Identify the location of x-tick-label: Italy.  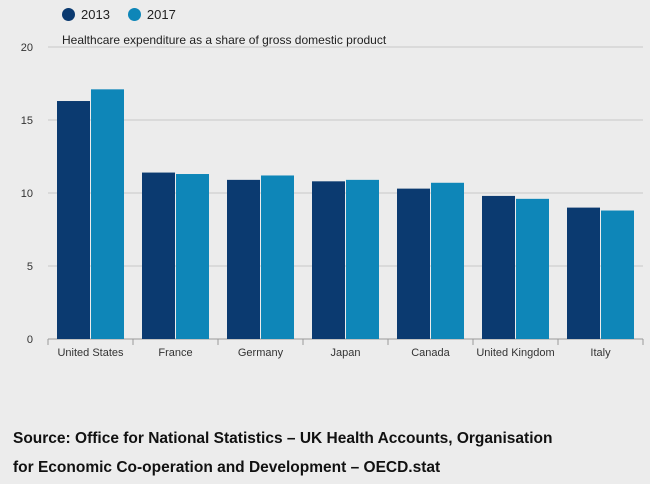
(600, 353).